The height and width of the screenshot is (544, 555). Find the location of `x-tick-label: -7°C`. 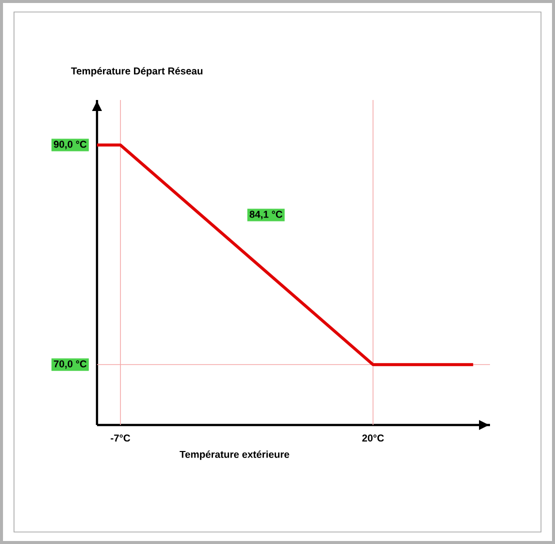

x-tick-label: -7°C is located at coordinates (120, 438).